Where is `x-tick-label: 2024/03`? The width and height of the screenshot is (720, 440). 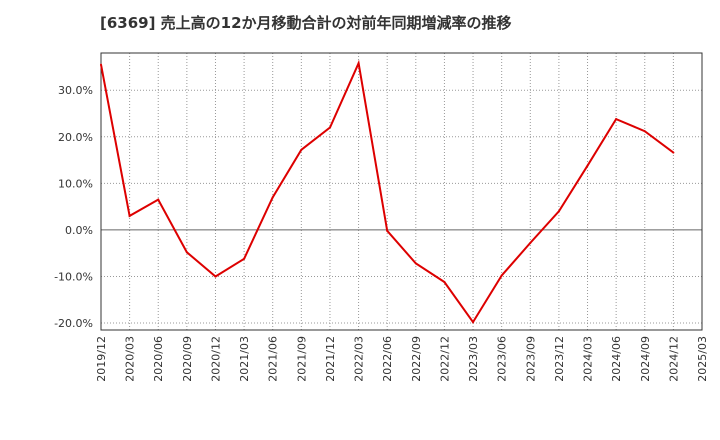 x-tick-label: 2024/03 is located at coordinates (588, 359).